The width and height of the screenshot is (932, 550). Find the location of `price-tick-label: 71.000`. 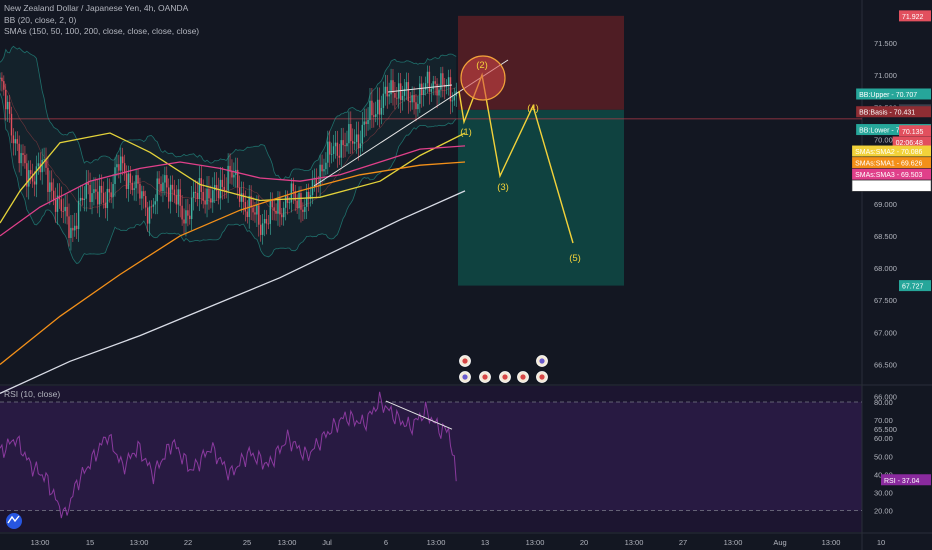

price-tick-label: 71.000 is located at coordinates (885, 75).